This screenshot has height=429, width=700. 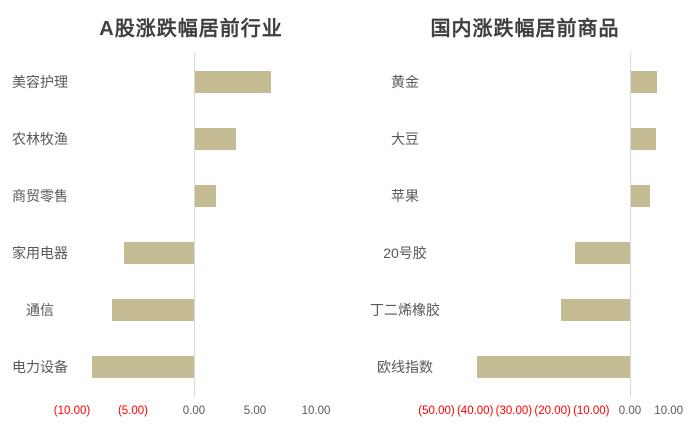 What do you see at coordinates (514, 411) in the screenshot?
I see `x-tick-label: (30.00)` at bounding box center [514, 411].